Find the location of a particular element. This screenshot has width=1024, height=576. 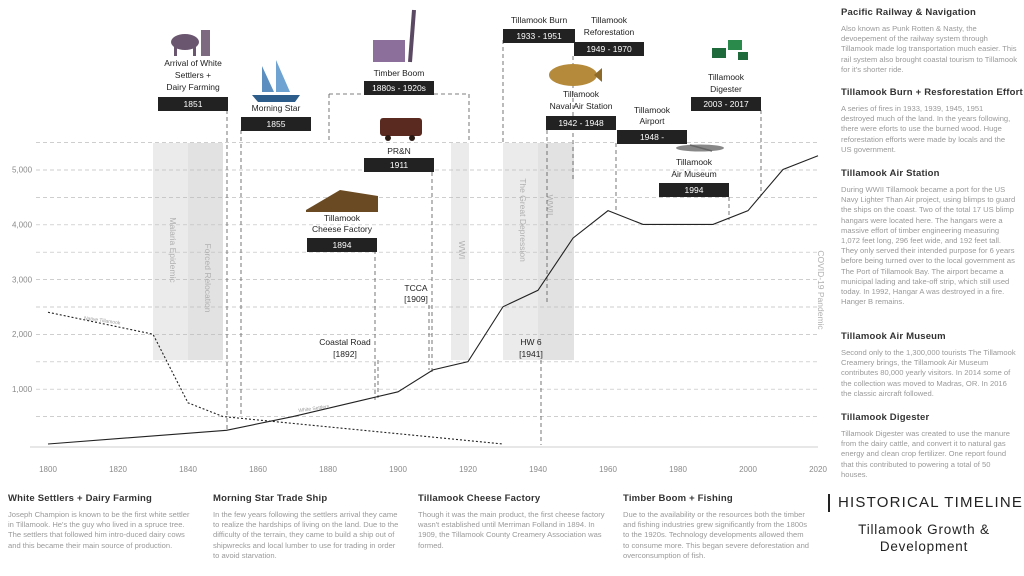

milestone-prn: PR&N 1911 is located at coordinates (399, 159).